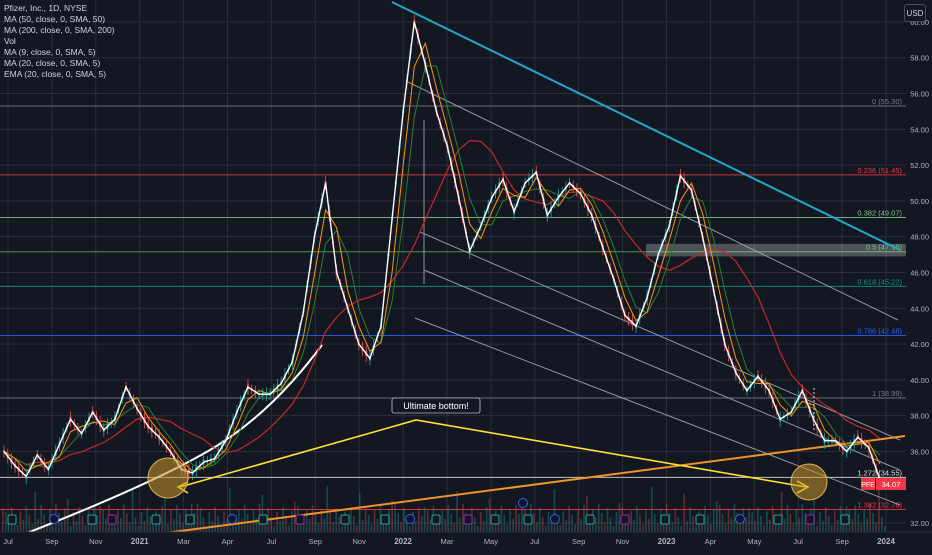 This screenshot has height=555, width=932. What do you see at coordinates (466, 541) in the screenshot?
I see `time-axis` at bounding box center [466, 541].